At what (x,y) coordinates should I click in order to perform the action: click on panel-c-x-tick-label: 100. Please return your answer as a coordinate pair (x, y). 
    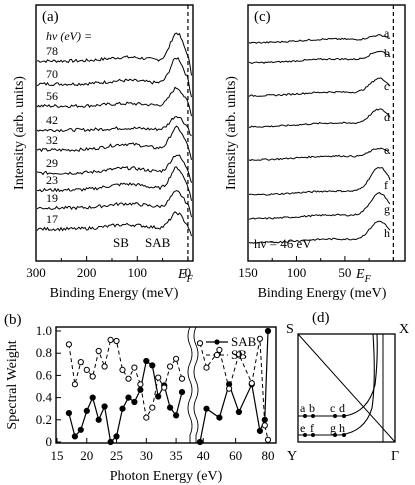
    Looking at the image, I should click on (297, 272).